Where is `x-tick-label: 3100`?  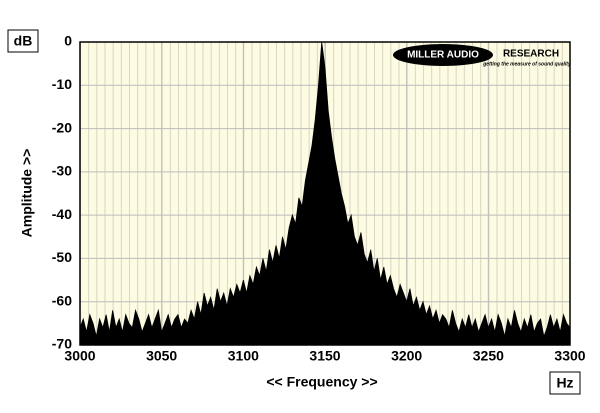
x-tick-label: 3100 is located at coordinates (243, 356).